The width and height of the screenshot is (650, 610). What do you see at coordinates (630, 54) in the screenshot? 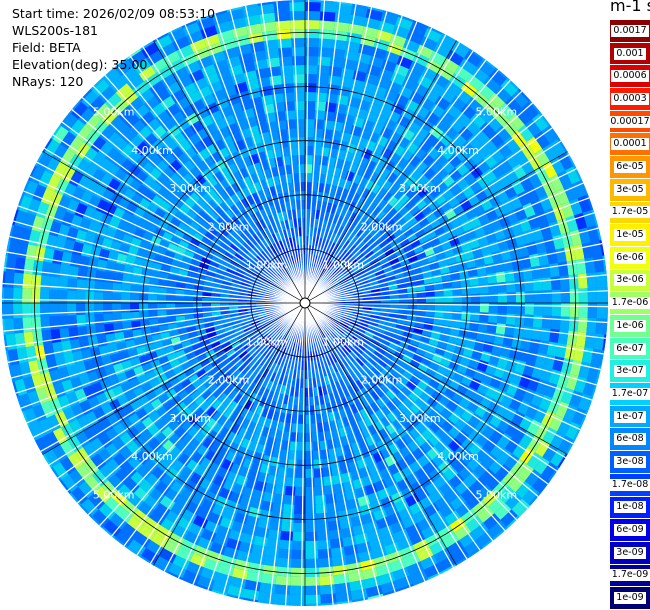
I see `colorbar-cell: 0.001` at bounding box center [630, 54].